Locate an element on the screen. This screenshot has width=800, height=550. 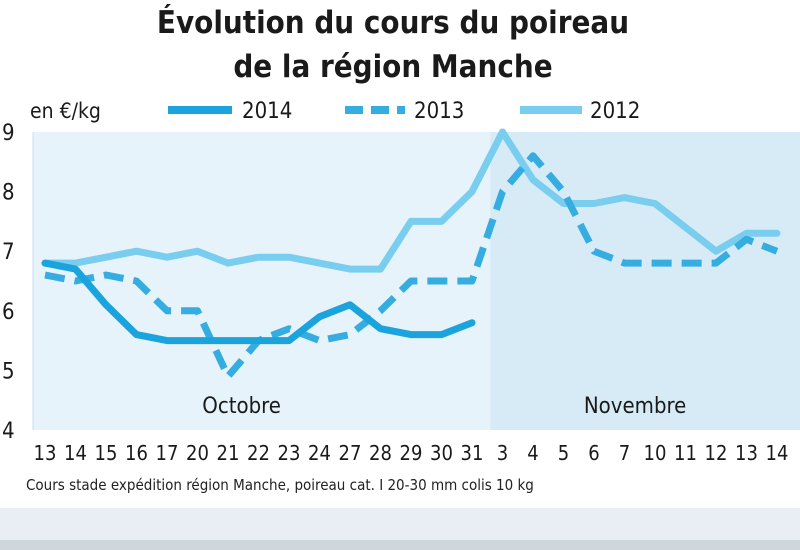
x-tick-label-9: 24 is located at coordinates (319, 453).